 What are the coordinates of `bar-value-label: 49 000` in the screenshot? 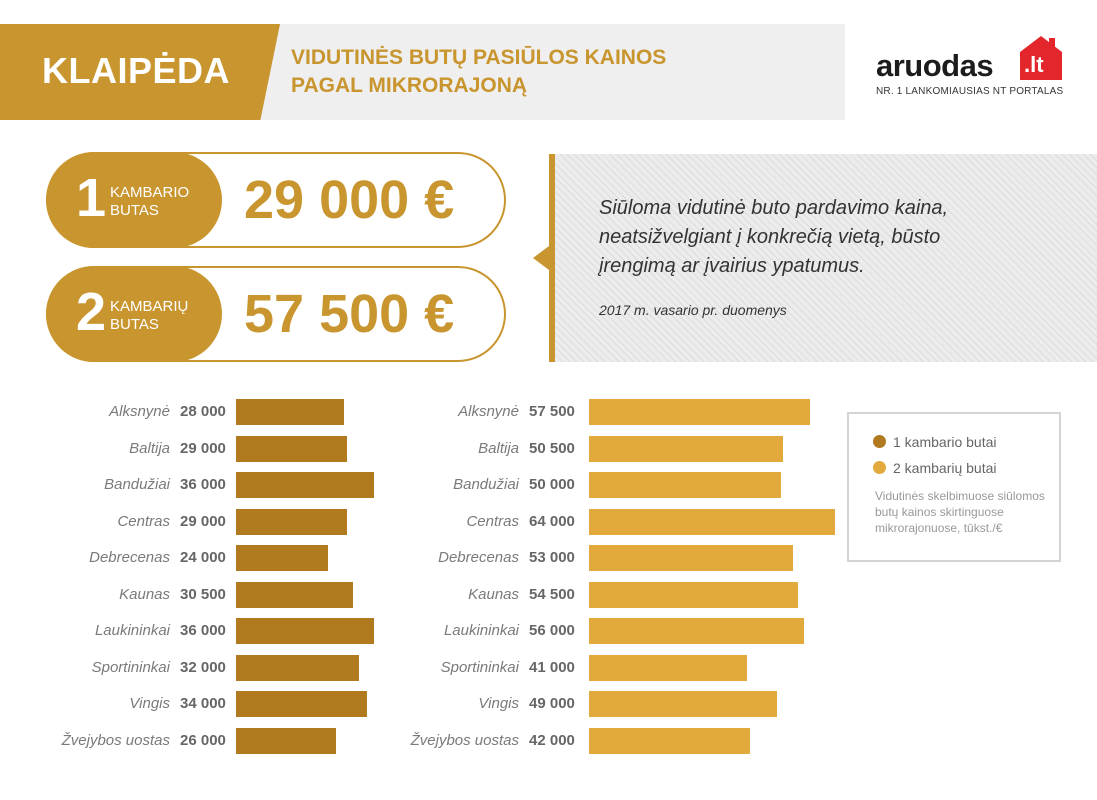 It's located at (552, 703).